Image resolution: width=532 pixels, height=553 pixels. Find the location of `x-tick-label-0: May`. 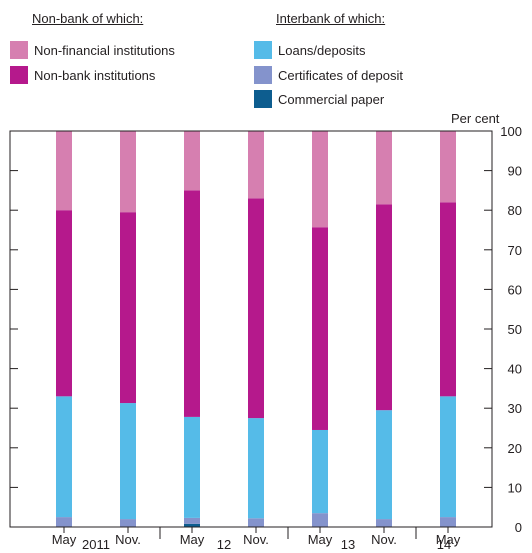

x-tick-label-0: May is located at coordinates (64, 539).